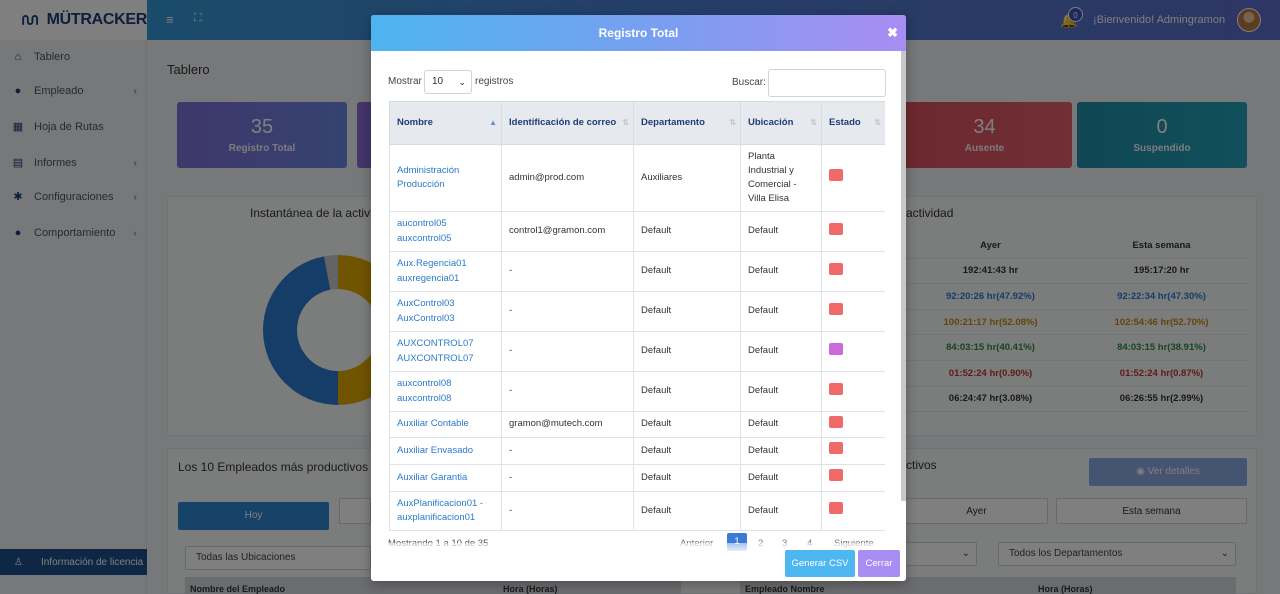 Image resolution: width=1280 pixels, height=594 pixels. Describe the element at coordinates (445, 231) in the screenshot. I see `employee-name-link: aucontrol05 auxcontrol05` at that location.